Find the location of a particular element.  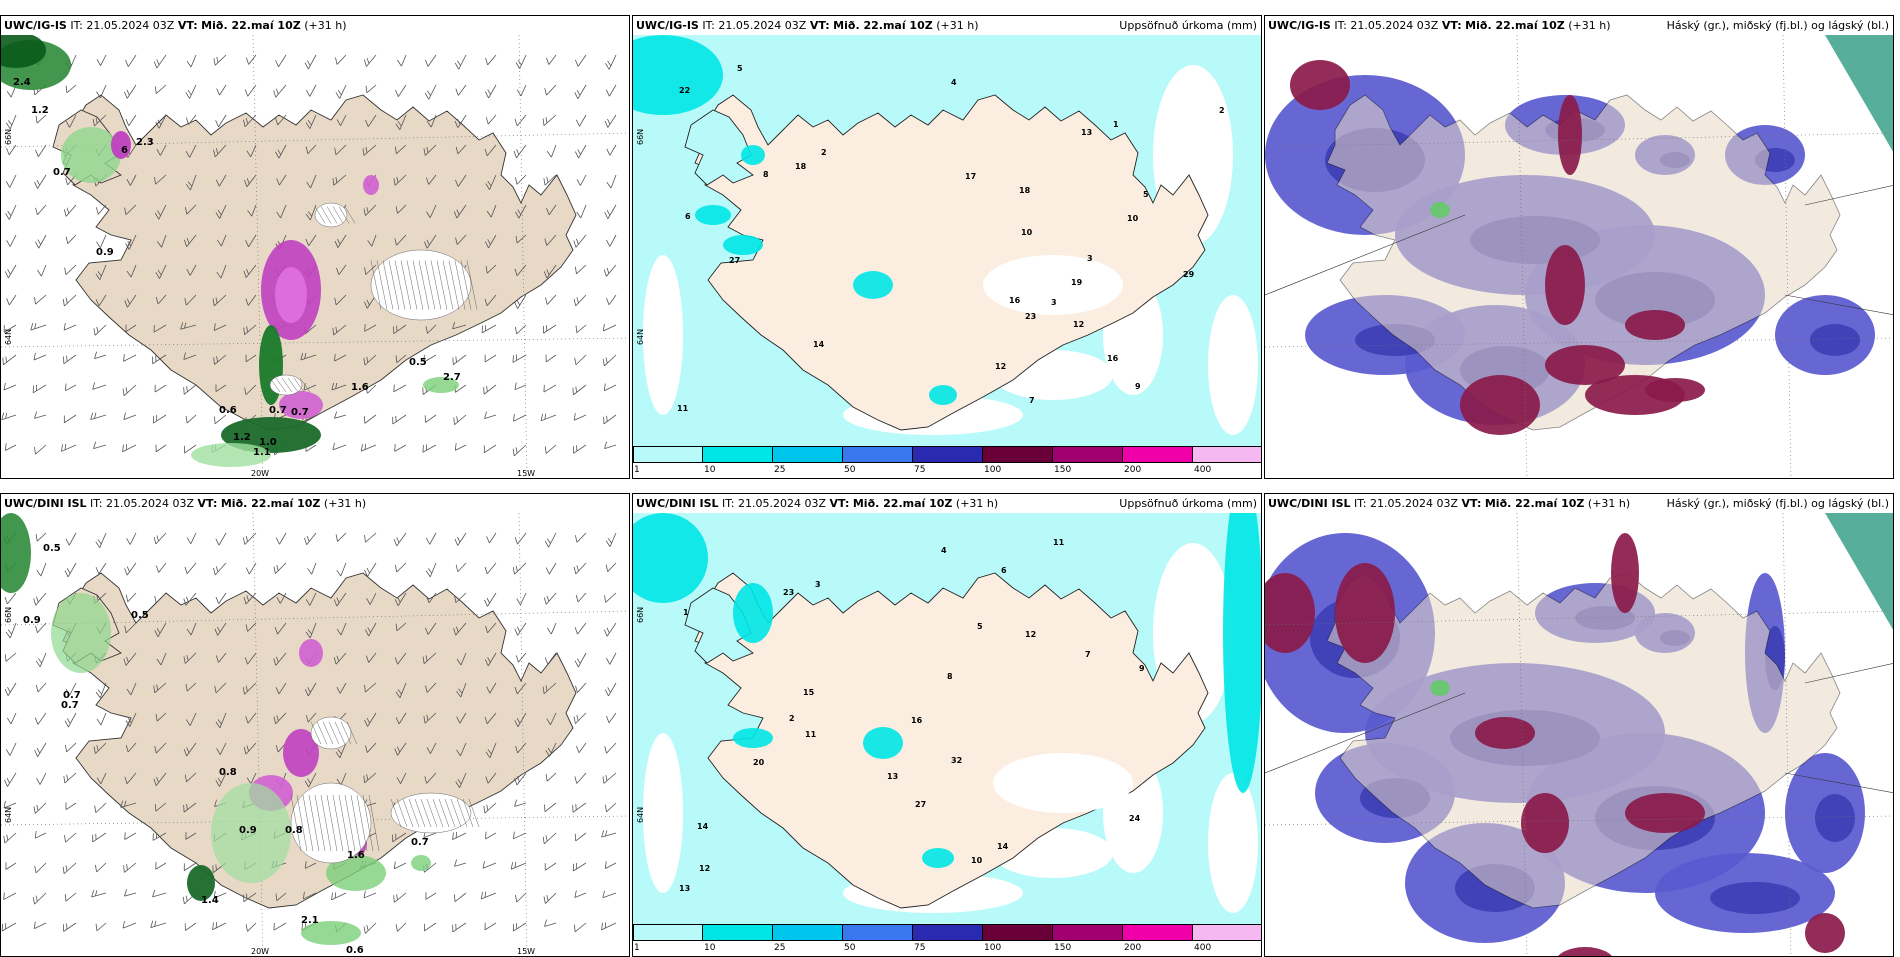

colorbar-tick: 1 is located at coordinates (637, 470).